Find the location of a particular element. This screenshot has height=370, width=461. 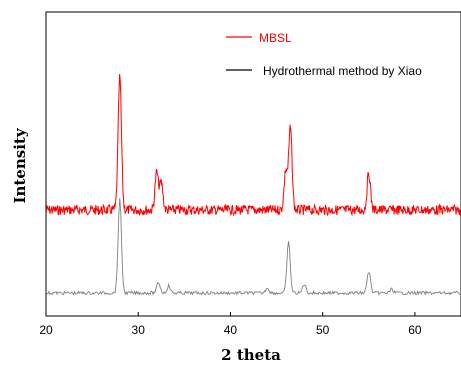

x-tick-label: 40 is located at coordinates (231, 330).